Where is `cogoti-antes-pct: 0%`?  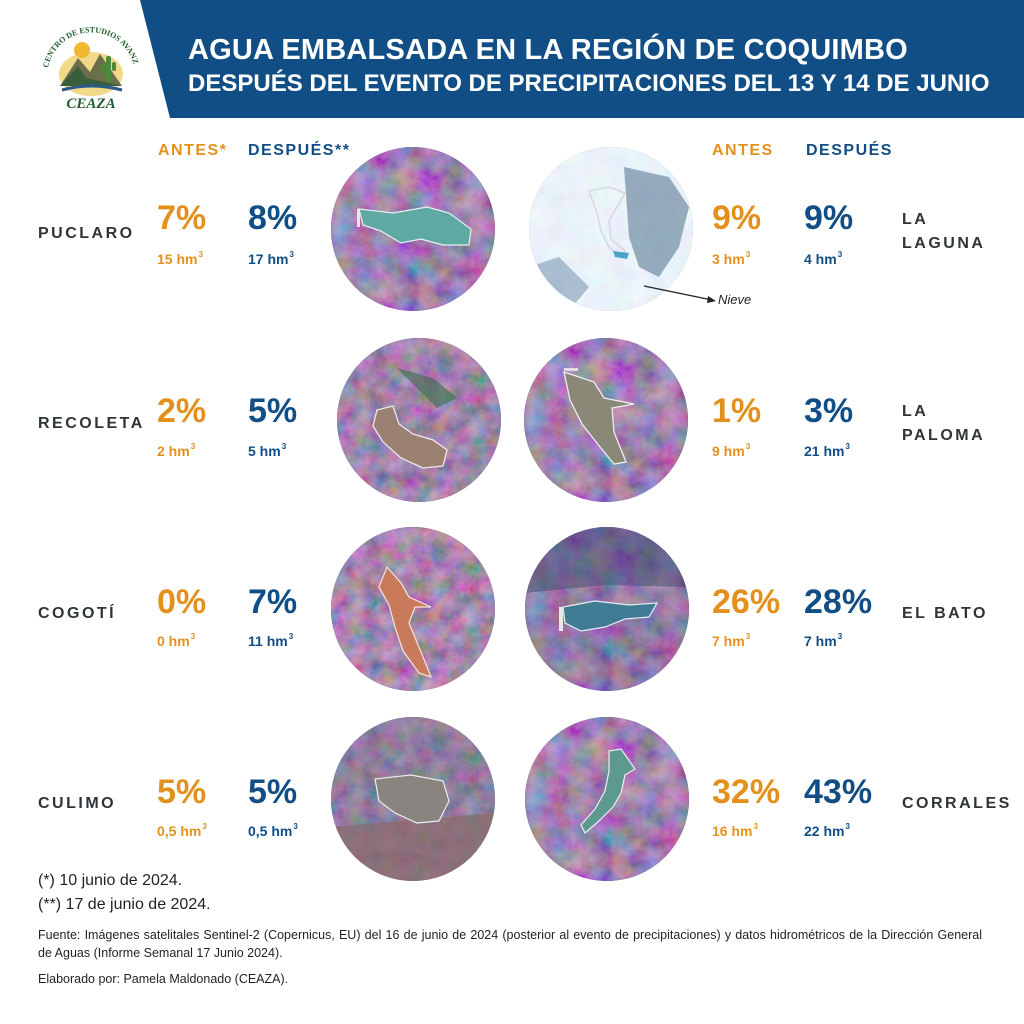 cogoti-antes-pct: 0% is located at coordinates (182, 602).